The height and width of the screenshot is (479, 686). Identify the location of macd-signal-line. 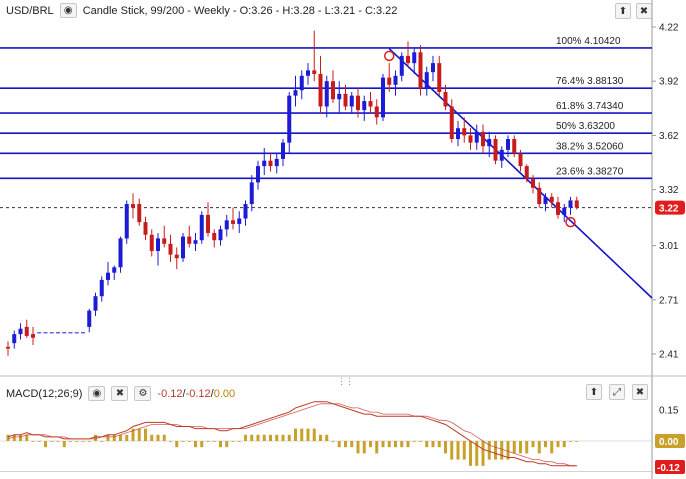
(292, 435).